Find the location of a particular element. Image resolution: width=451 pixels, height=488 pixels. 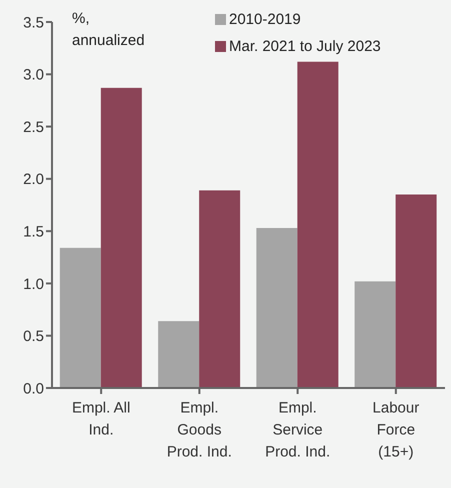

annotation: %, annualized is located at coordinates (109, 30).